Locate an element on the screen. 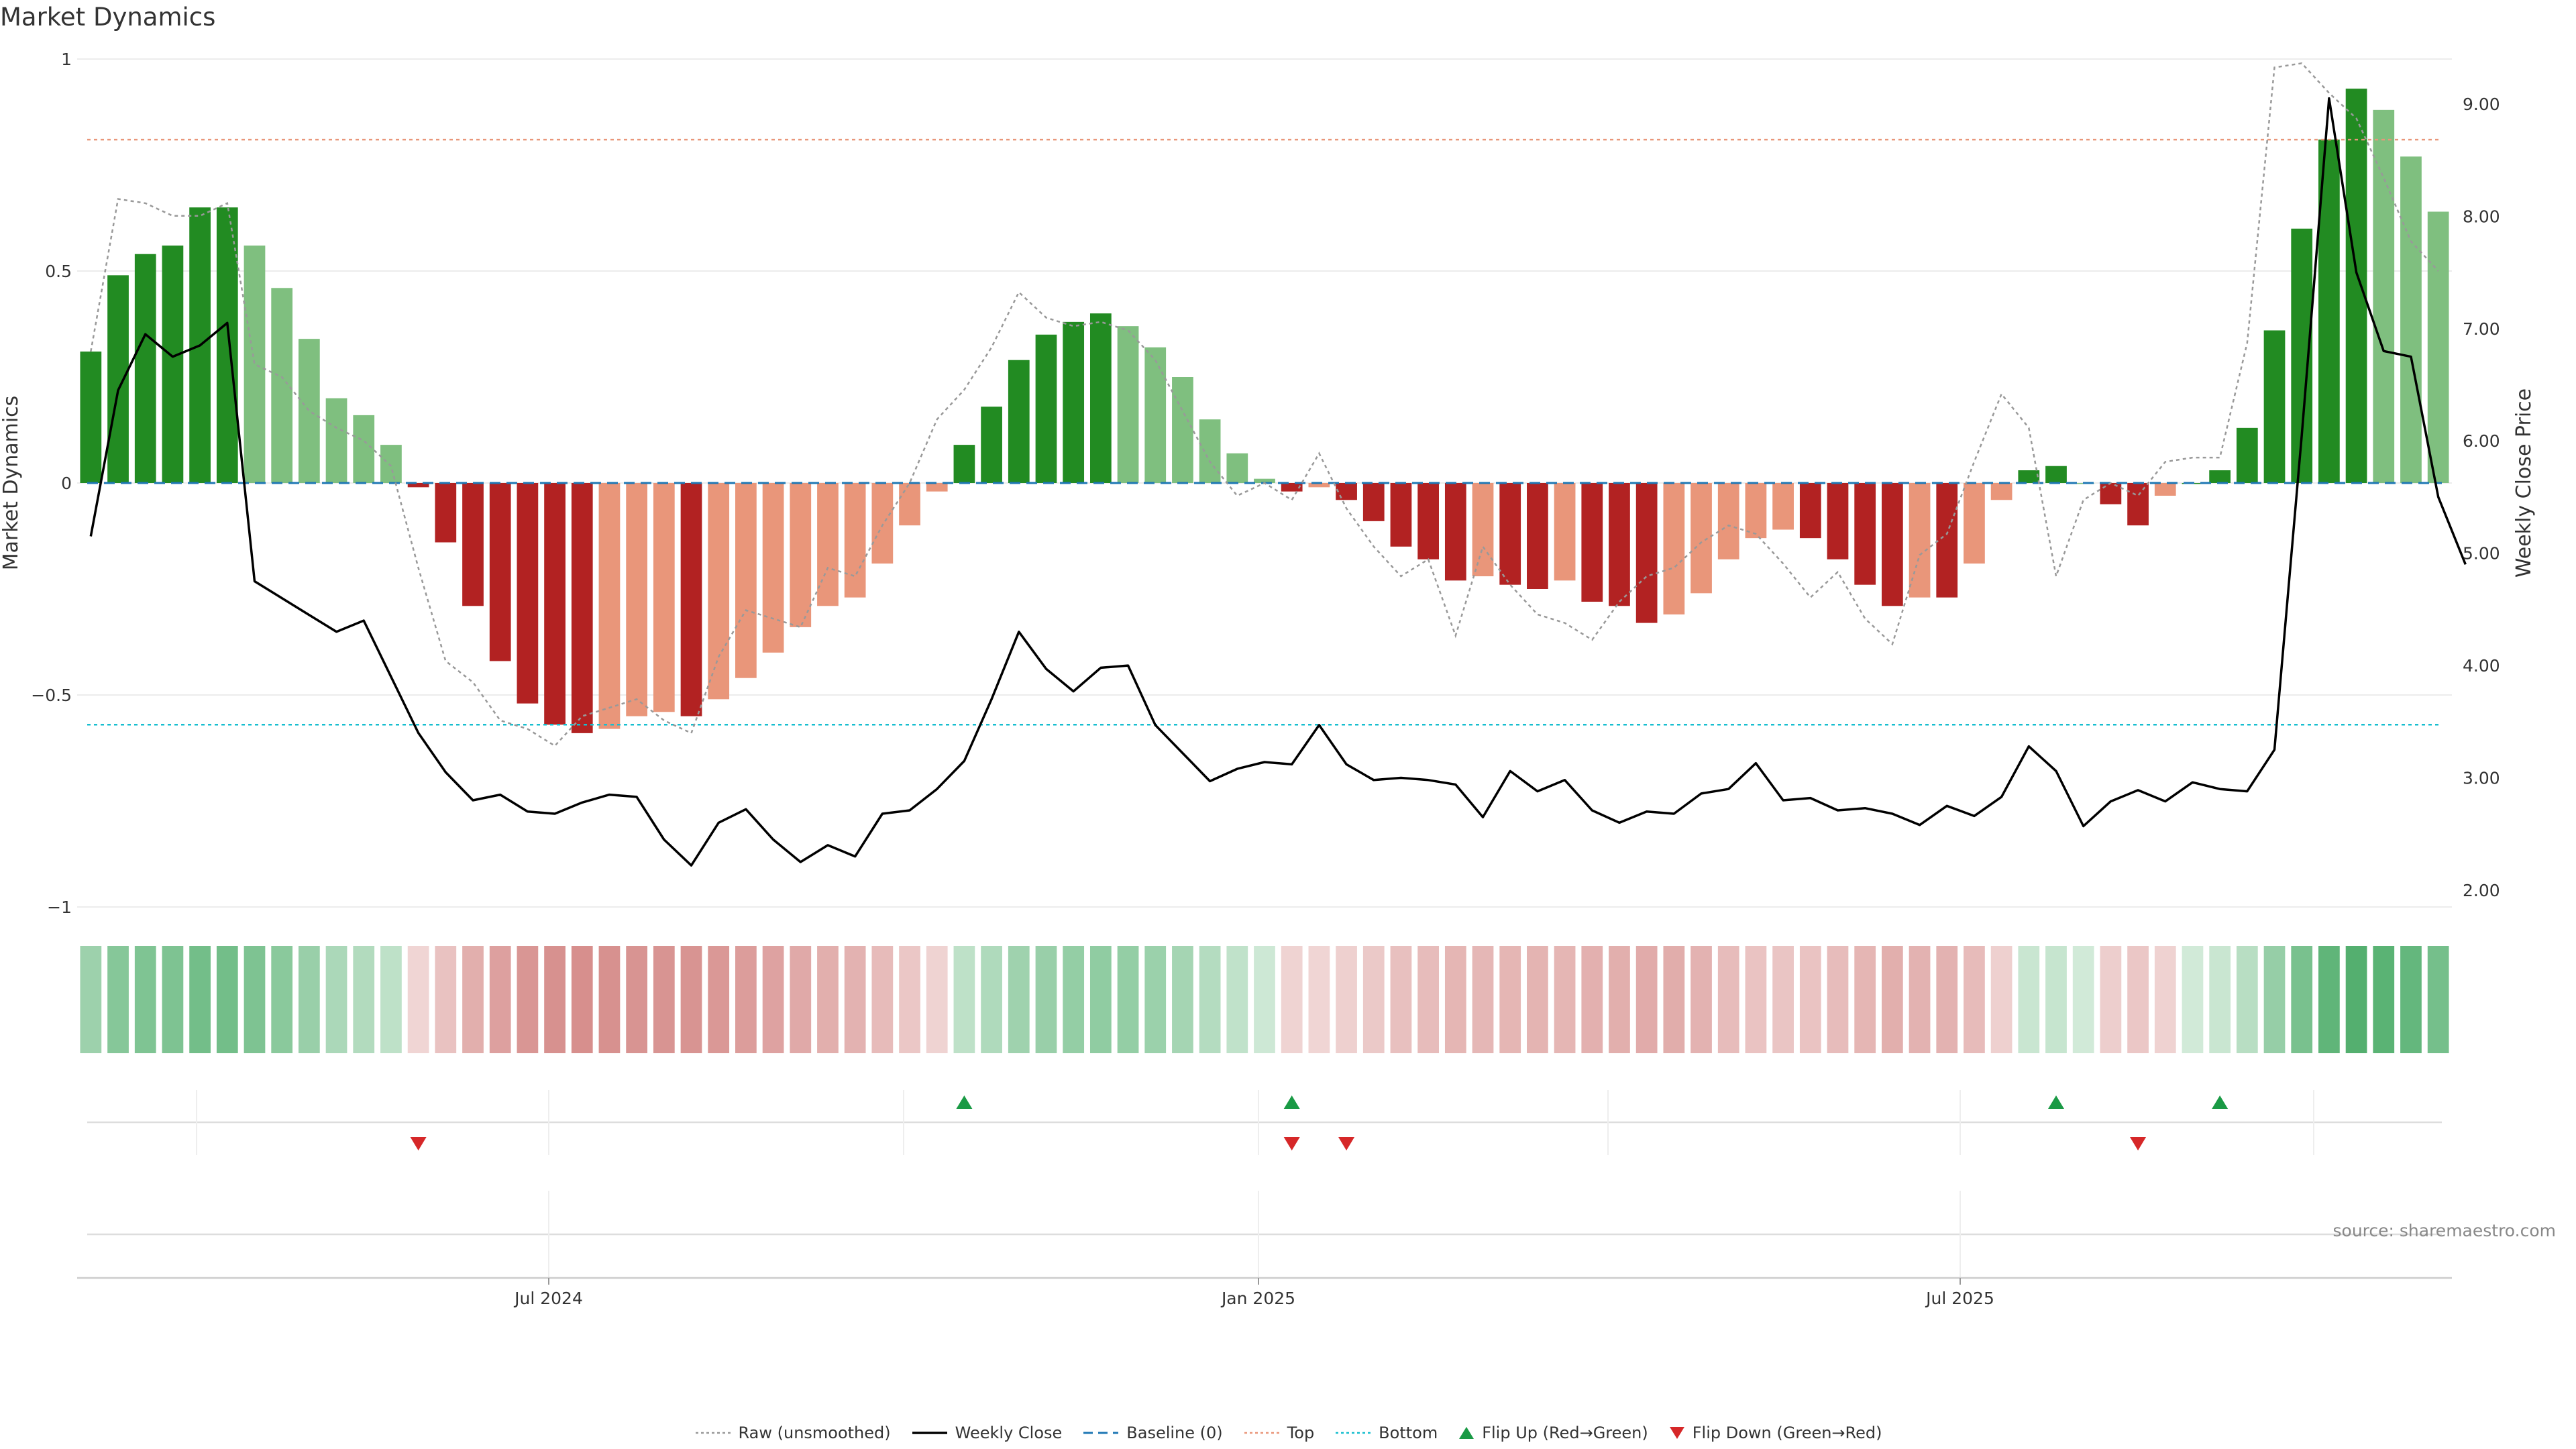 The height and width of the screenshot is (1449, 2576). y2-tick-label: 9.00 is located at coordinates (2481, 104).